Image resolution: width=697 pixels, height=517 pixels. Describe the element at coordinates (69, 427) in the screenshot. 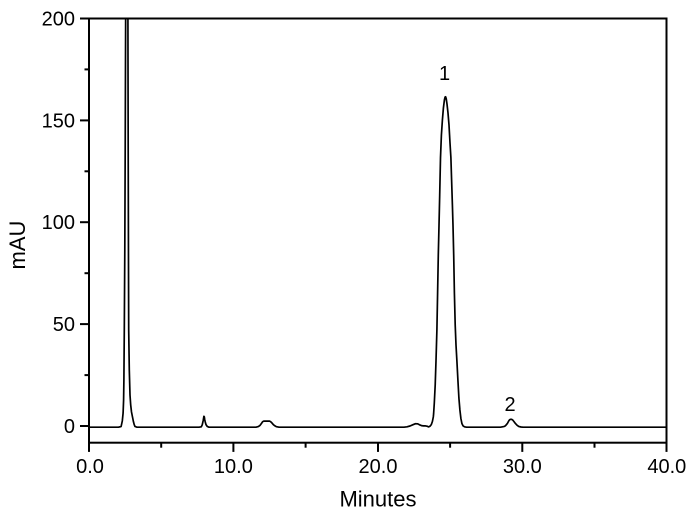

I see `svg-text: 0` at that location.